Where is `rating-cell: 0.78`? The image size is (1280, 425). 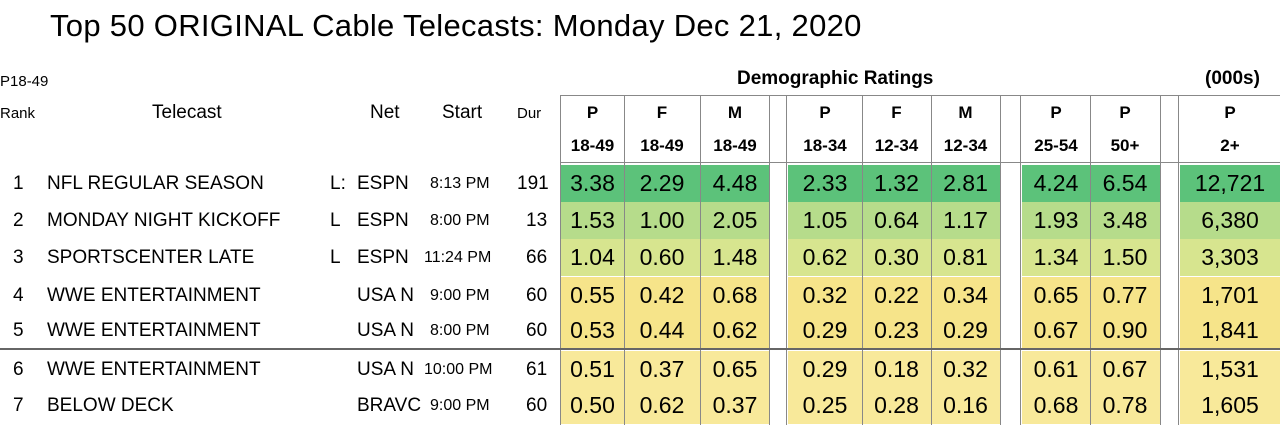
rating-cell: 0.78 is located at coordinates (1125, 405).